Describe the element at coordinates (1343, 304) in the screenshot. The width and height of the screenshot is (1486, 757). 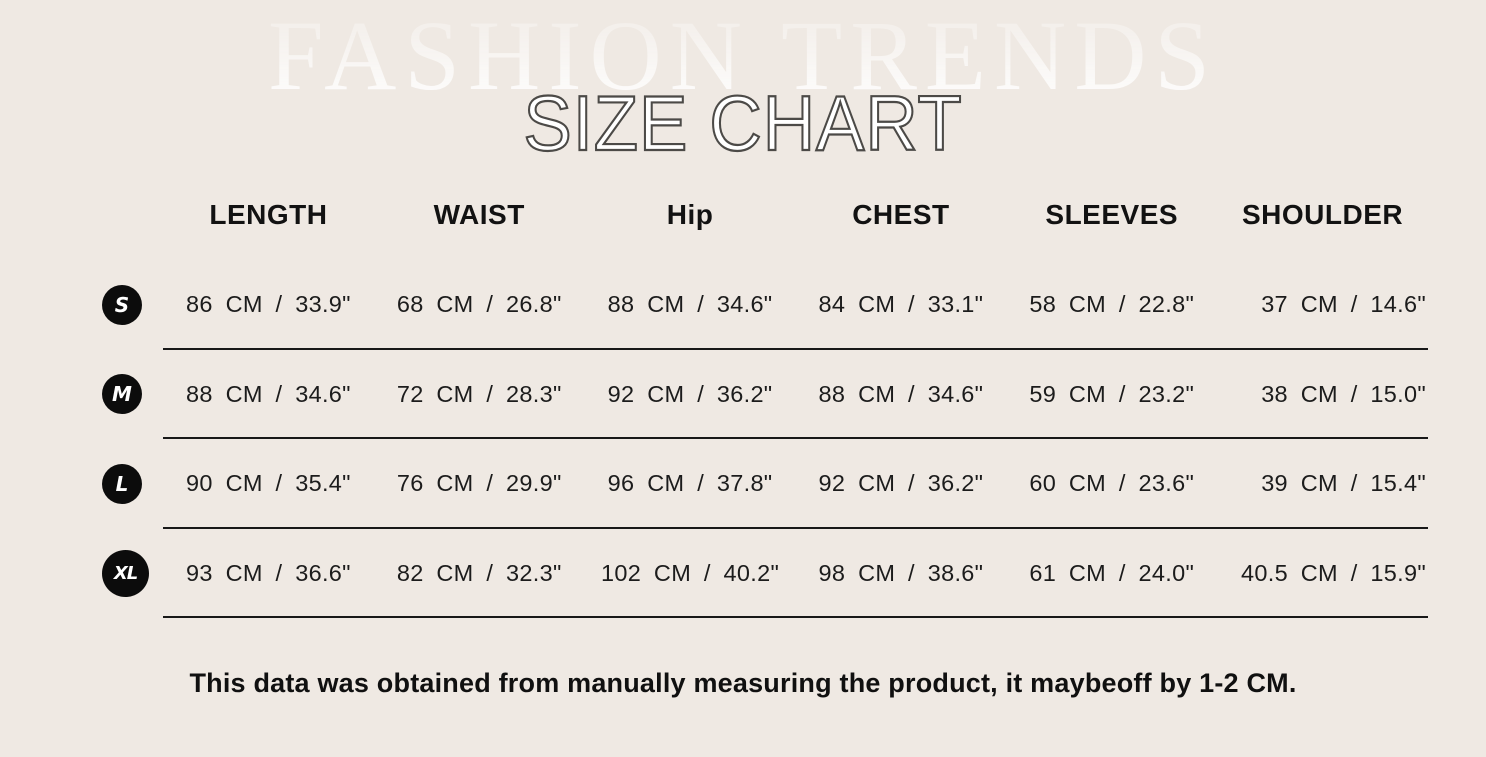
I see `cell-s-shoulder: 37 CM / 14.6"` at that location.